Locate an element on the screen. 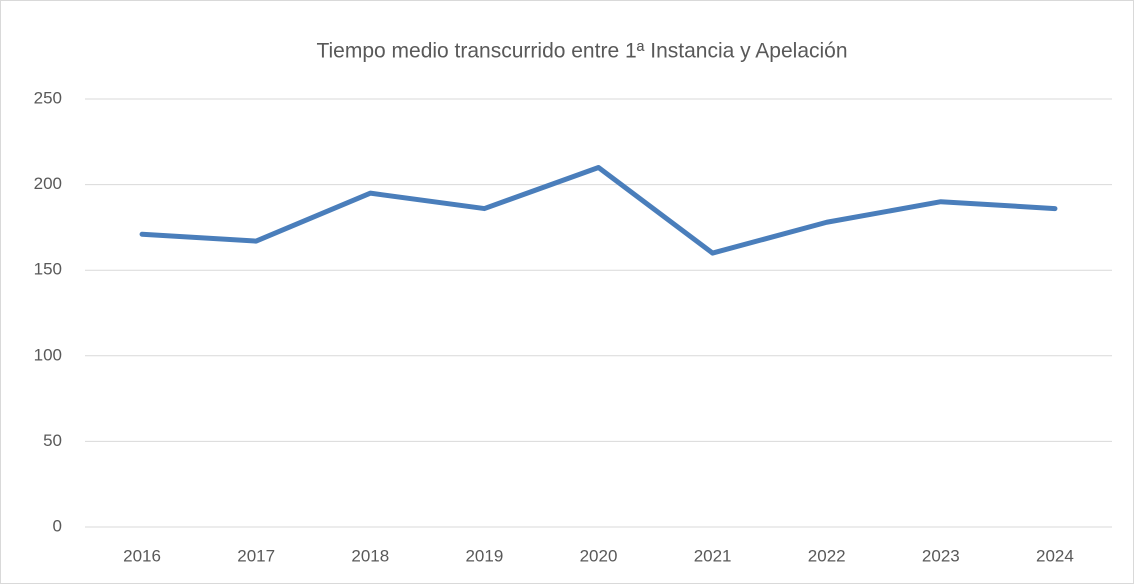 The height and width of the screenshot is (584, 1134). y-tick-label: 200 is located at coordinates (48, 183).